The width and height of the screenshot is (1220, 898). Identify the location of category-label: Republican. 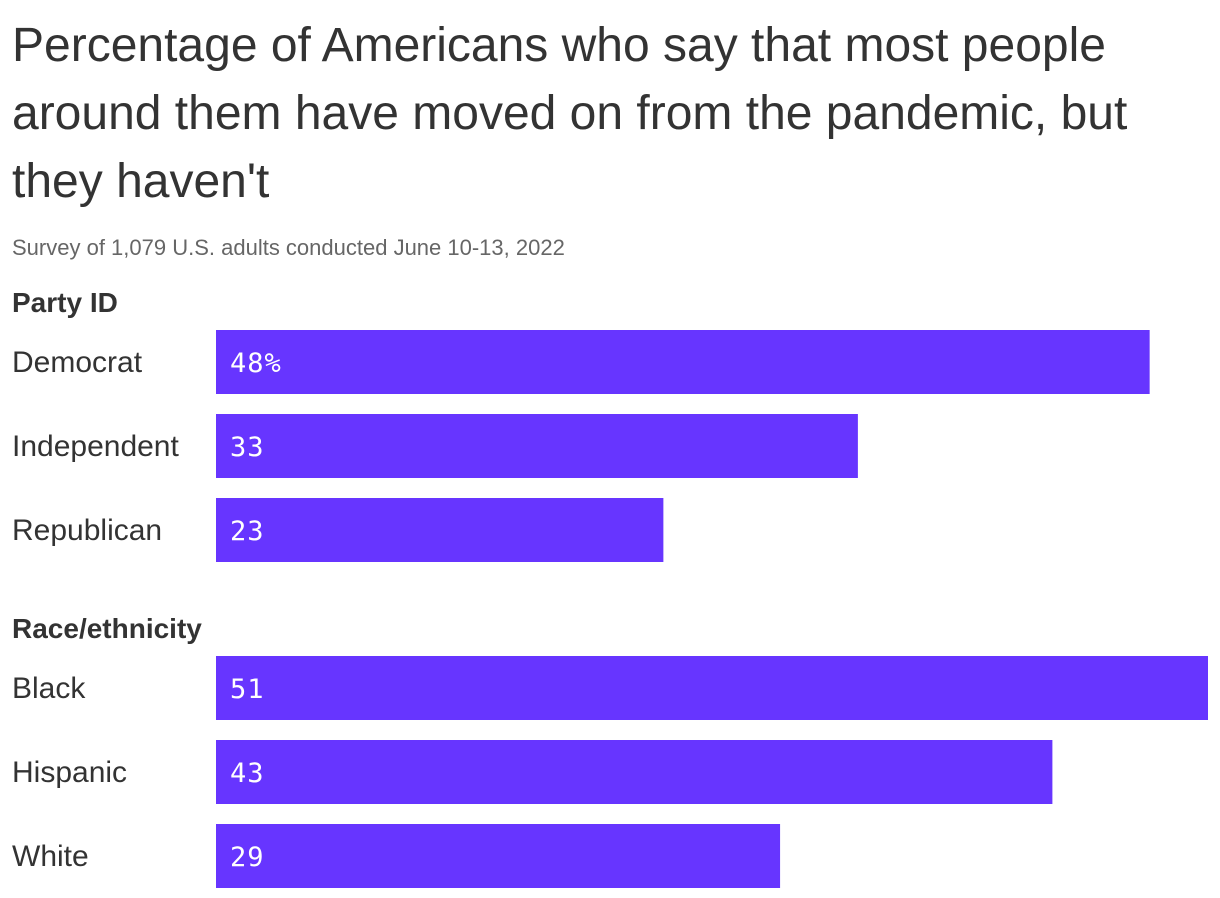
(87, 530).